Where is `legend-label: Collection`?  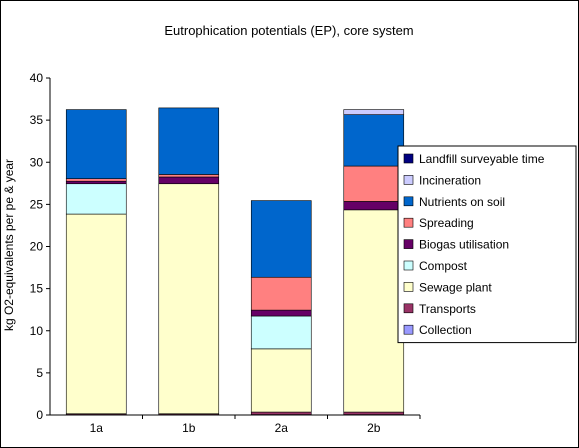 legend-label: Collection is located at coordinates (445, 330).